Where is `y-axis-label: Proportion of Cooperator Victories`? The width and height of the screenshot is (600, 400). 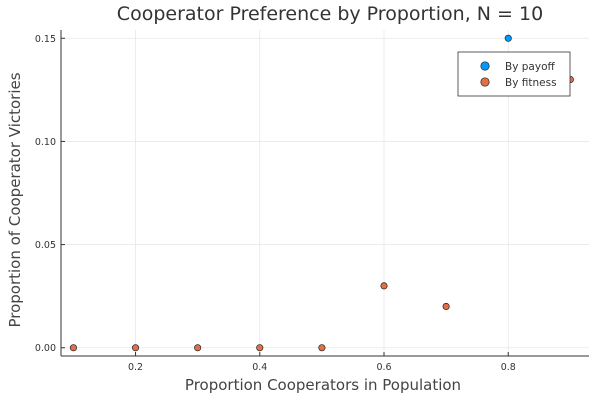
y-axis-label: Proportion of Cooperator Victories is located at coordinates (15, 199).